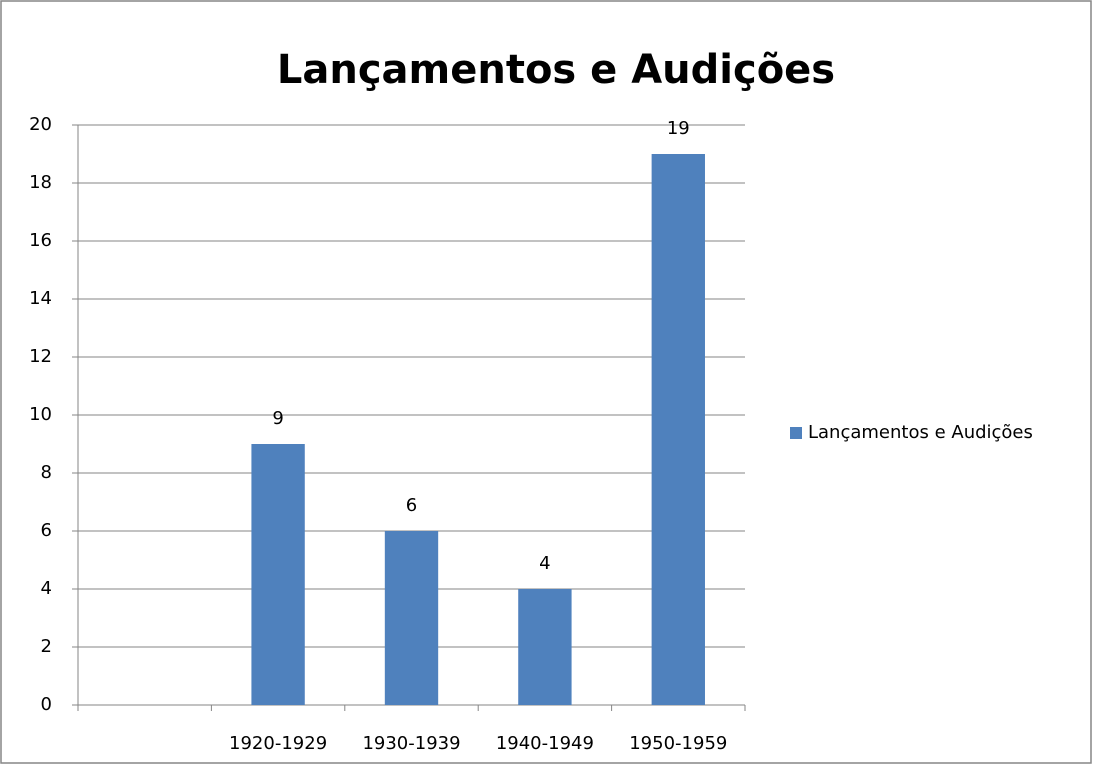  What do you see at coordinates (920, 432) in the screenshot?
I see `legend-label: Lançamentos e Audições` at bounding box center [920, 432].